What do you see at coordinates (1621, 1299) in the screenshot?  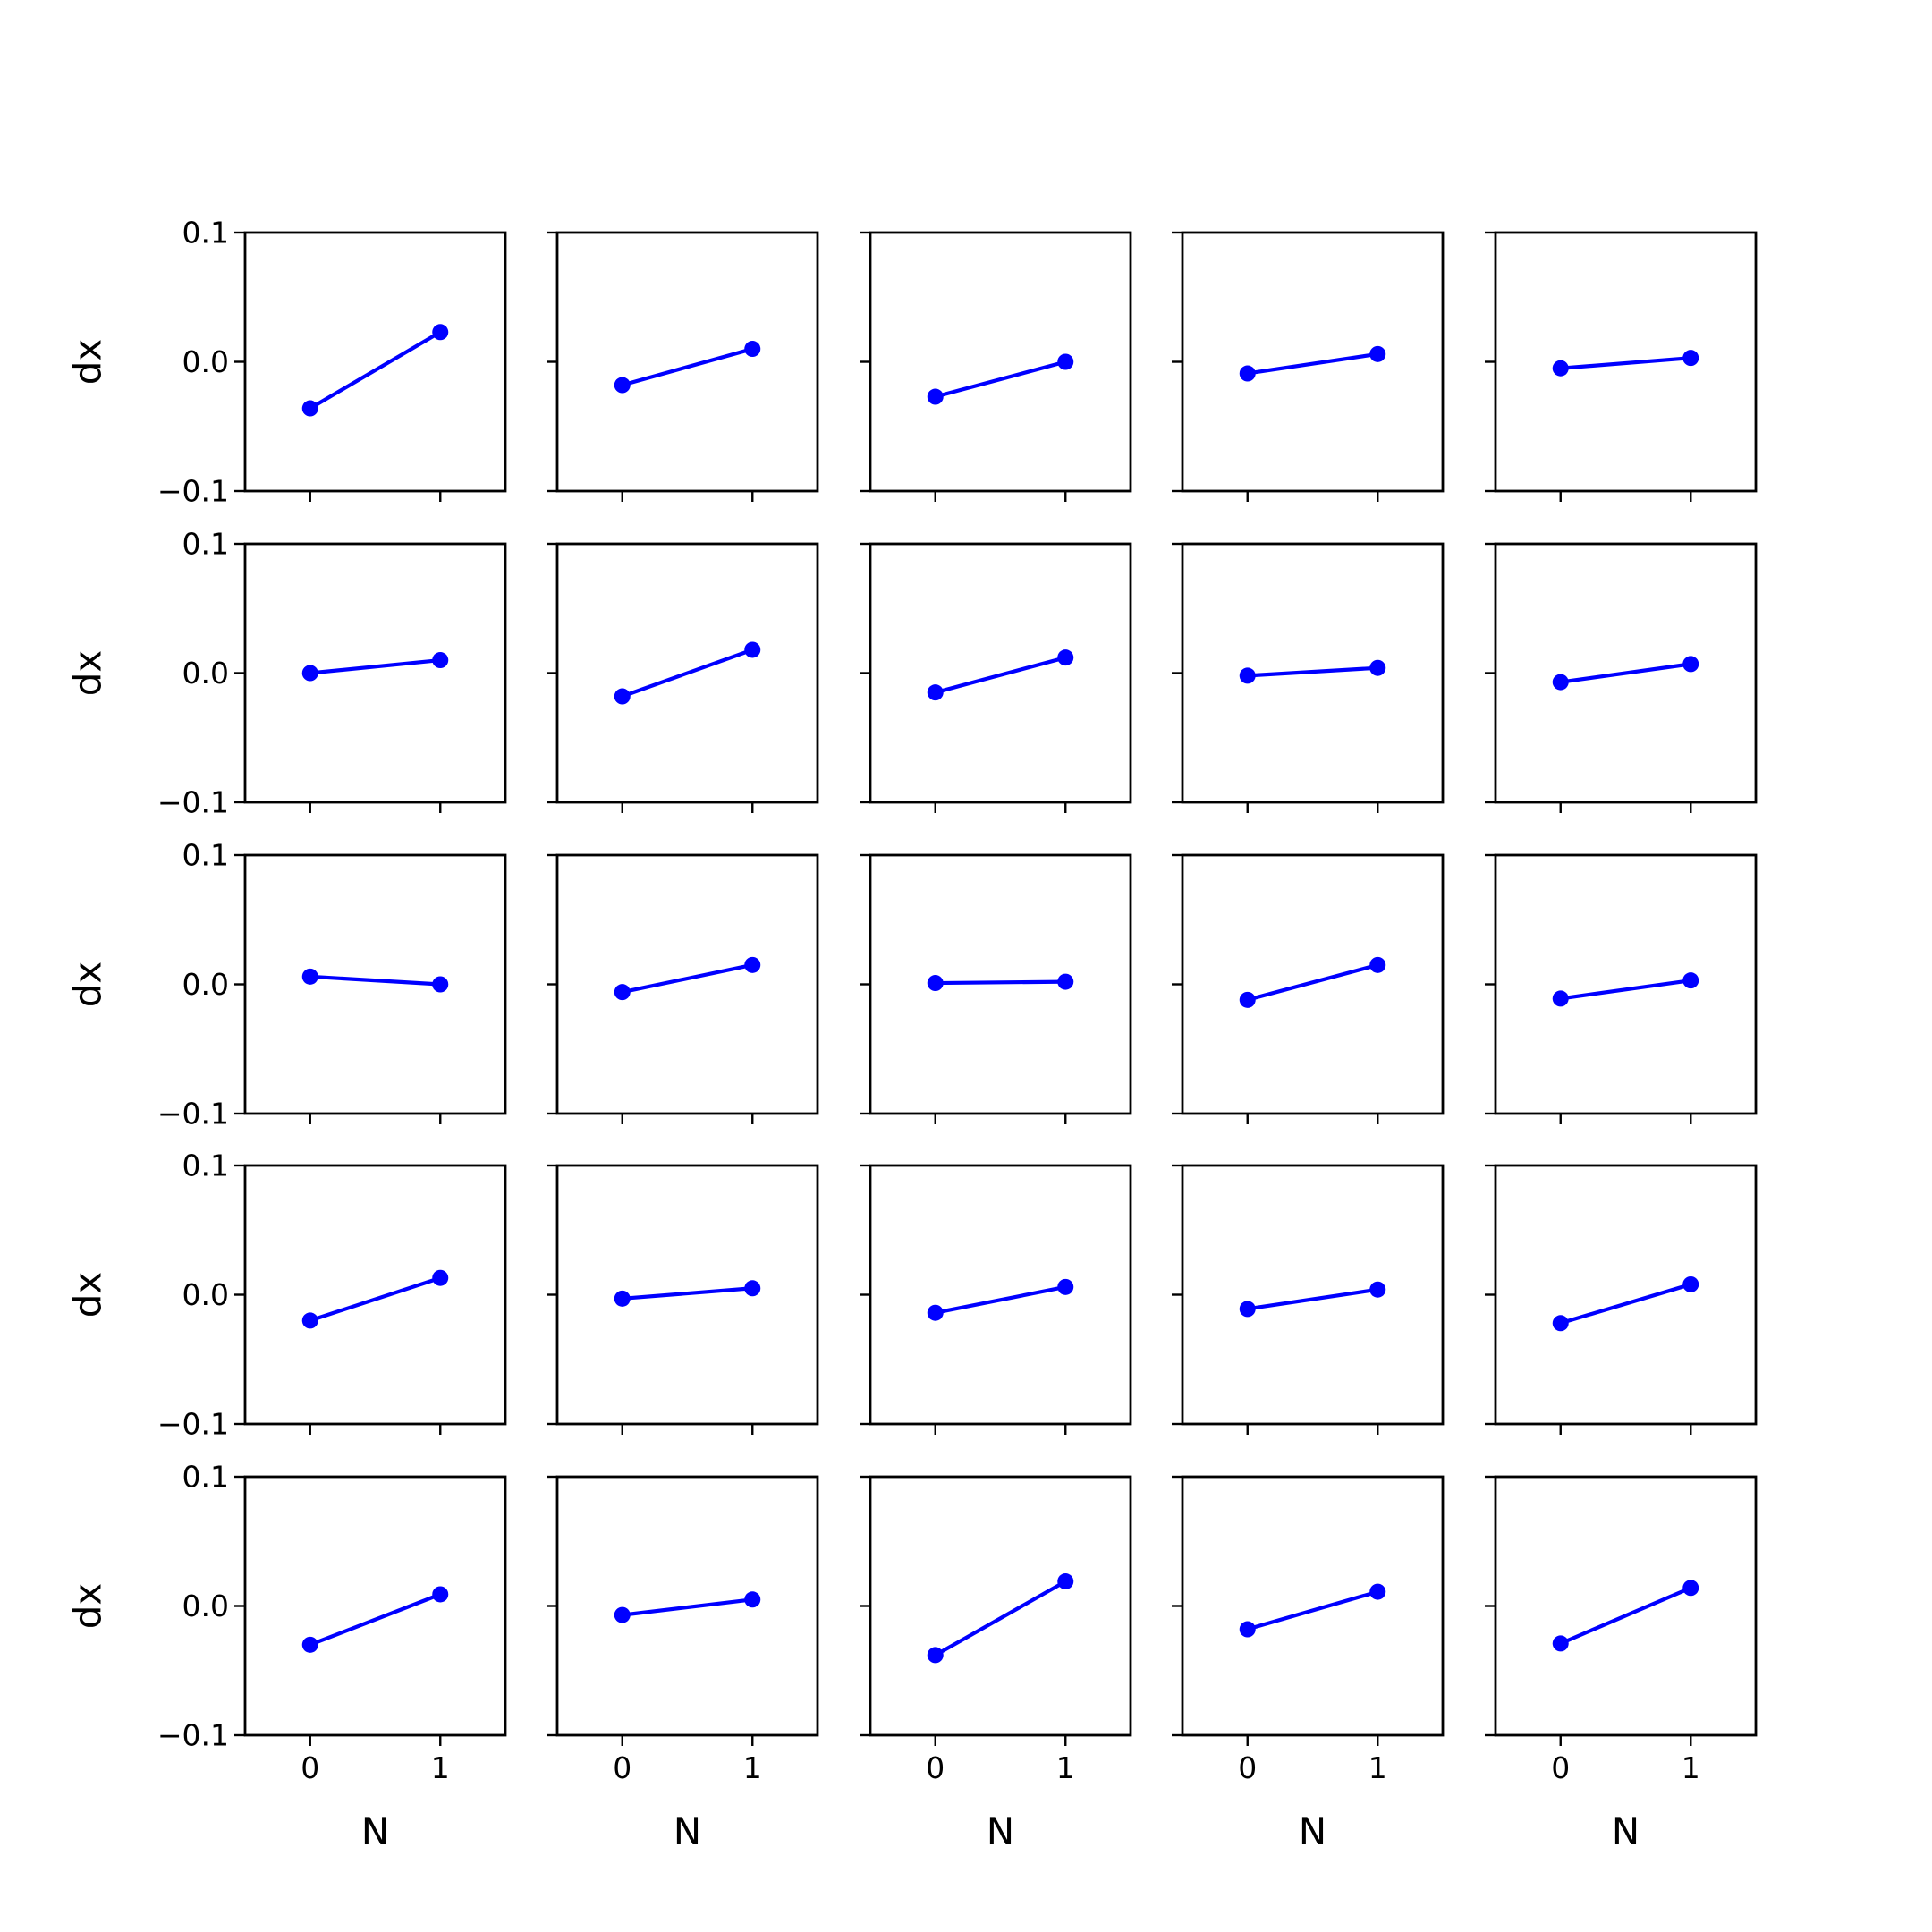 I see `subplot-r4-c5` at bounding box center [1621, 1299].